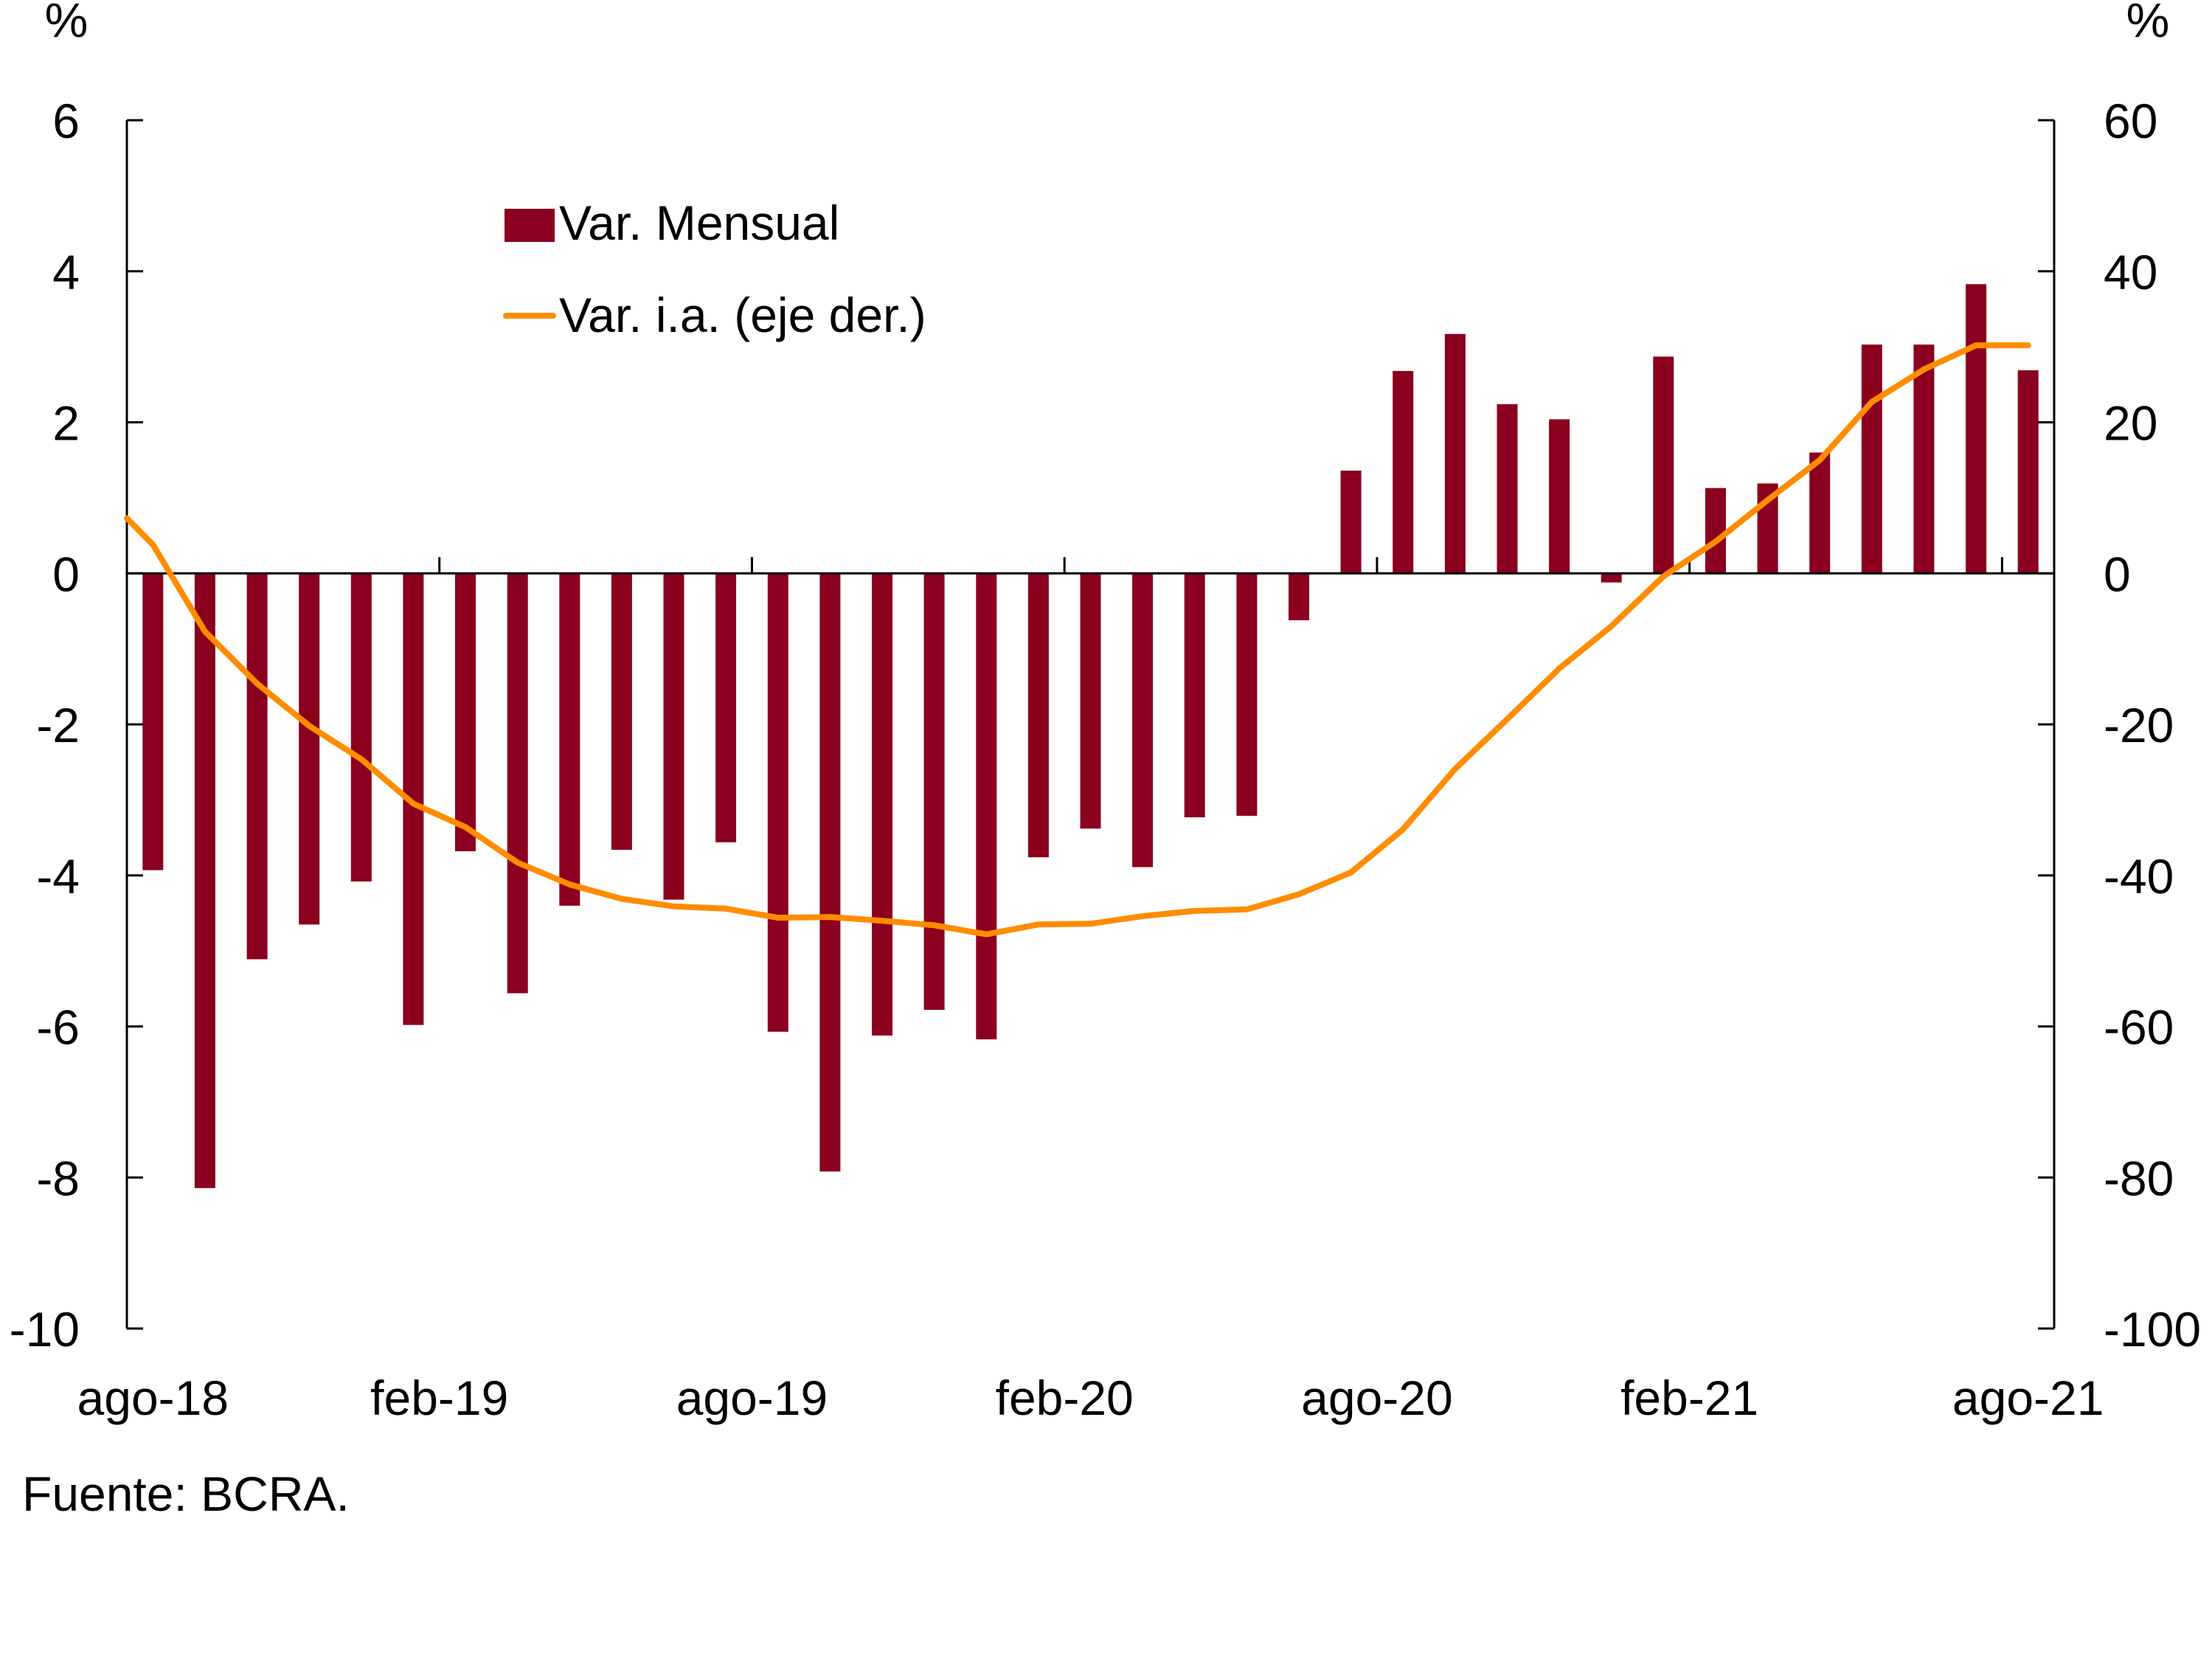  What do you see at coordinates (2148, 23) in the screenshot?
I see `right-axis-unit-label: %` at bounding box center [2148, 23].